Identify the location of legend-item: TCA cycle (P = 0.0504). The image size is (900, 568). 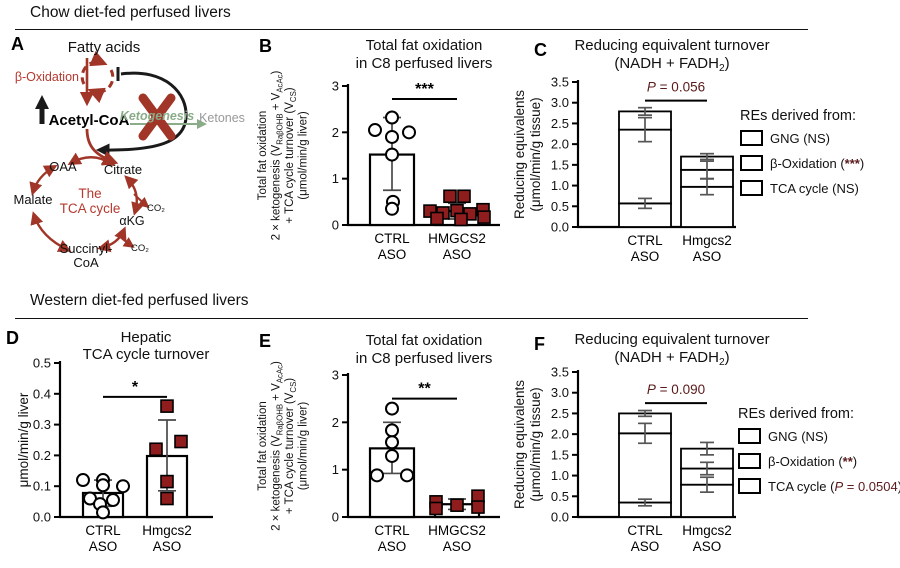
(819, 486).